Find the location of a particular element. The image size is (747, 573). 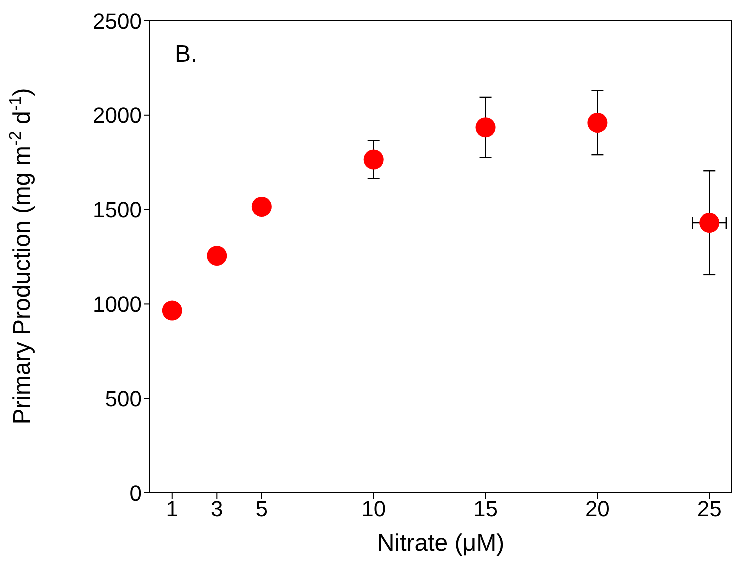

x-tick-label: 15 is located at coordinates (486, 509).